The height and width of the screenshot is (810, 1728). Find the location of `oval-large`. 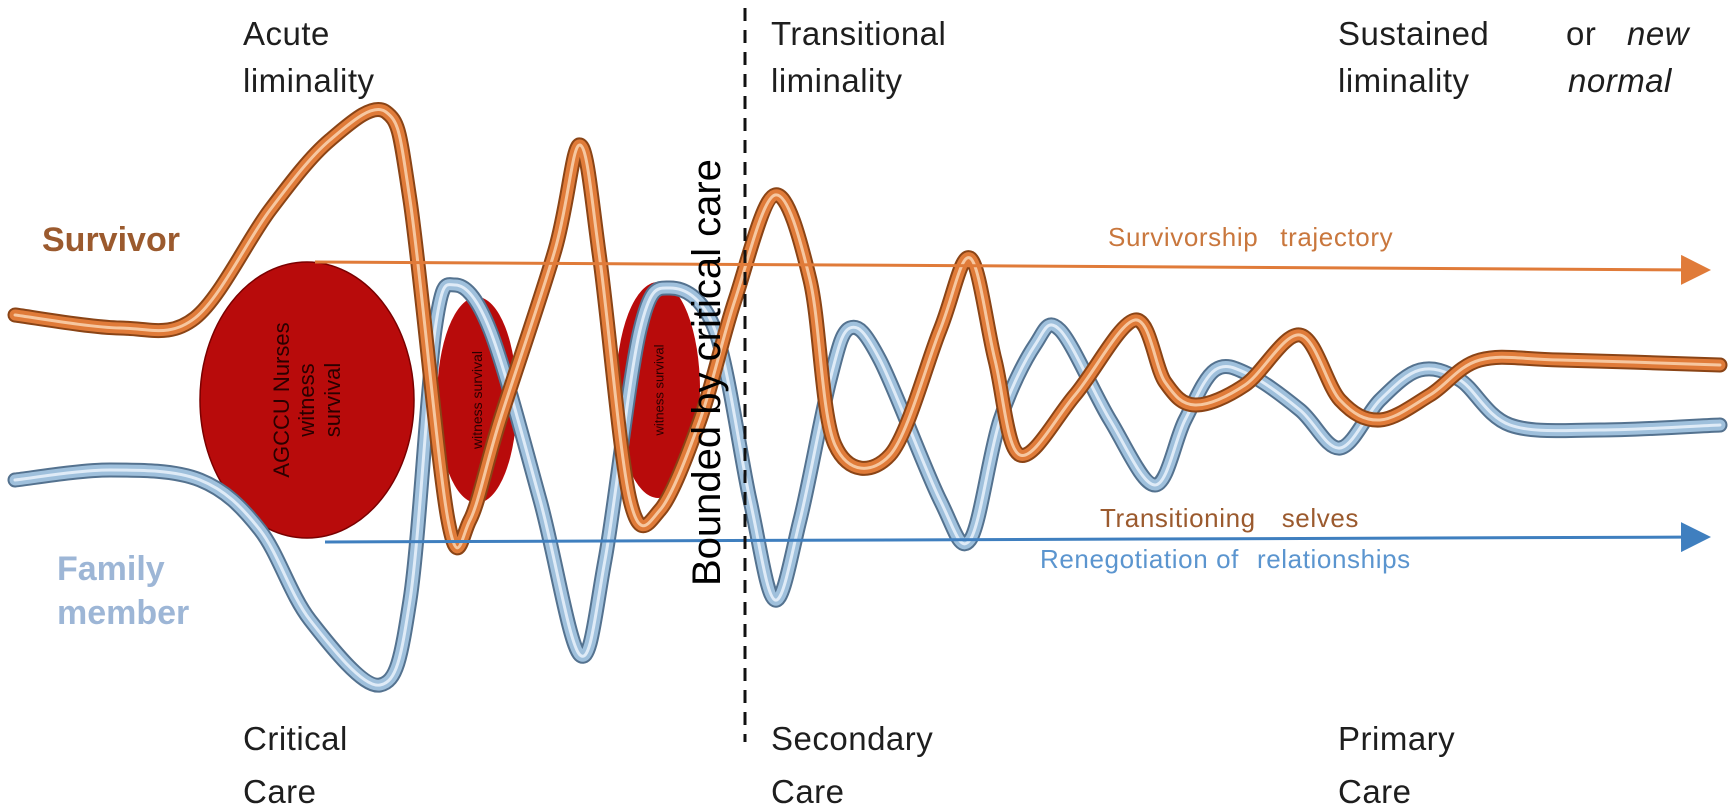

oval-large is located at coordinates (307, 400).